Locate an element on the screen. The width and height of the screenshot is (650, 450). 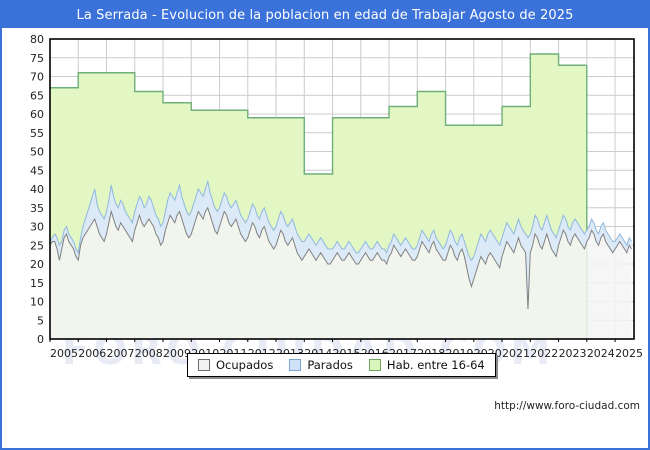
legend-label-parados: Parados is located at coordinates (330, 365).